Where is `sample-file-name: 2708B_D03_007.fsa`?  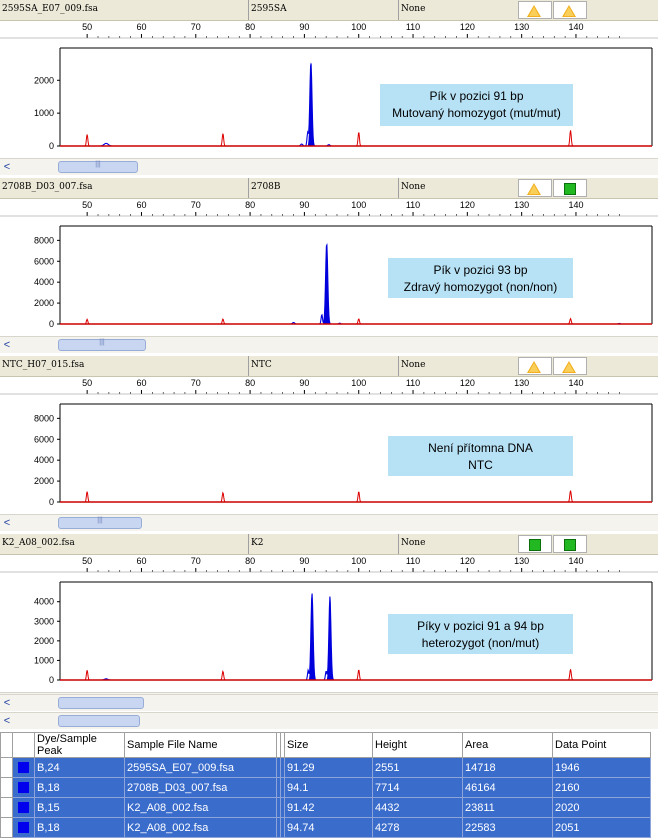
sample-file-name: 2708B_D03_007.fsa is located at coordinates (47, 187).